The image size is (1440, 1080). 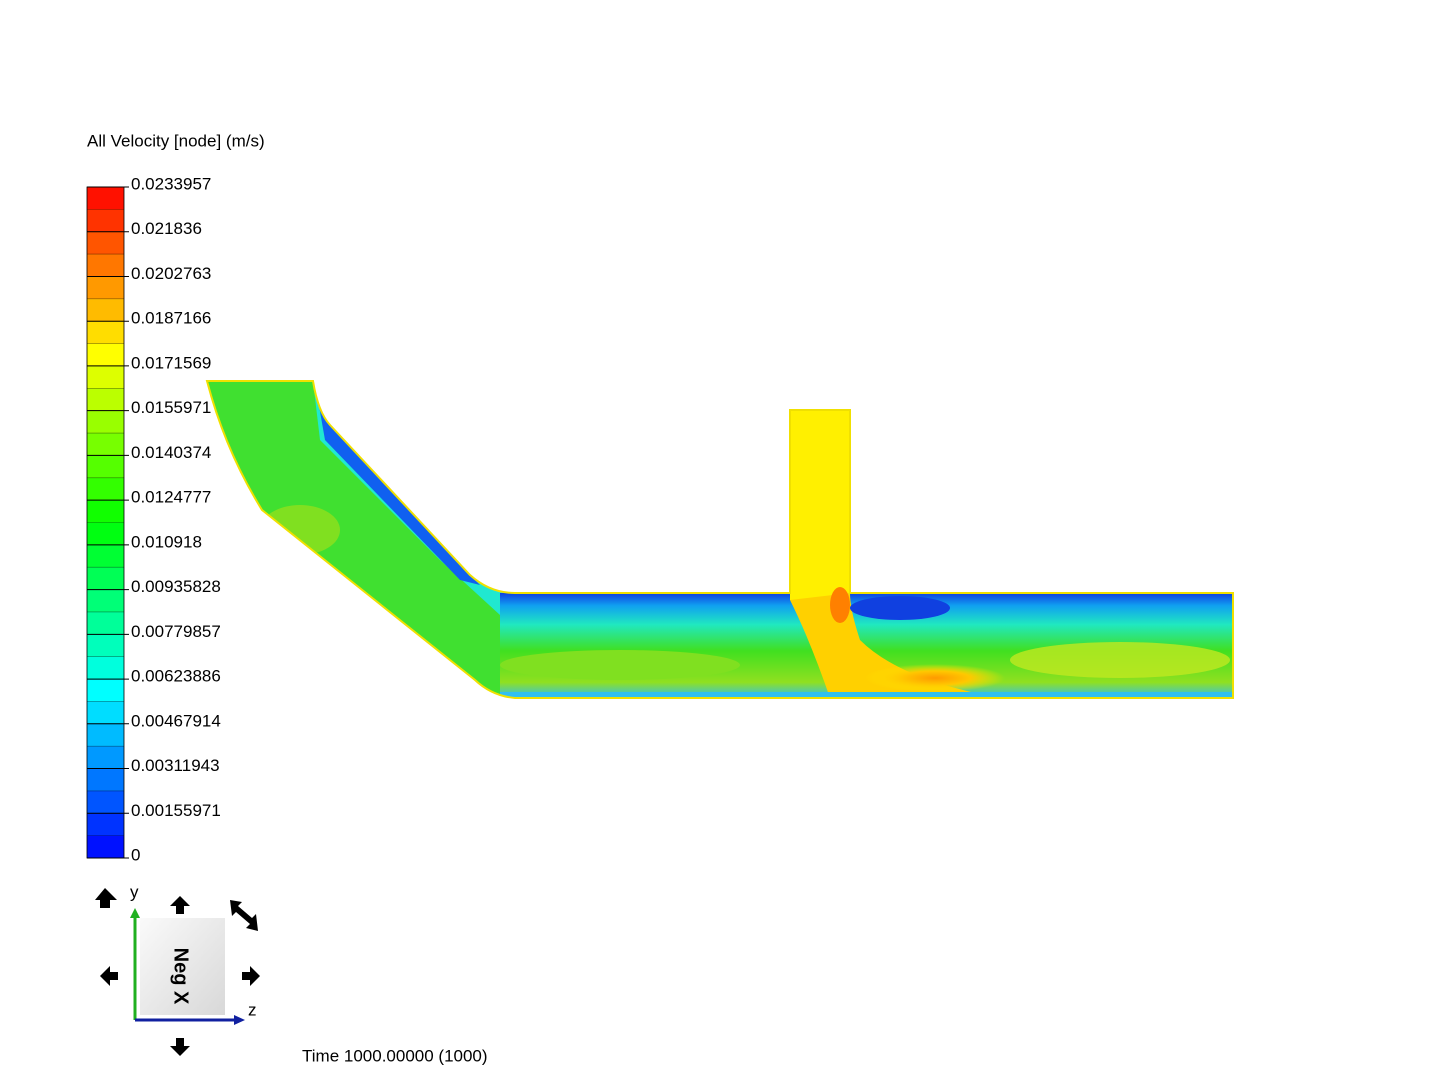 What do you see at coordinates (171, 452) in the screenshot?
I see `legend-label: 0.0140374` at bounding box center [171, 452].